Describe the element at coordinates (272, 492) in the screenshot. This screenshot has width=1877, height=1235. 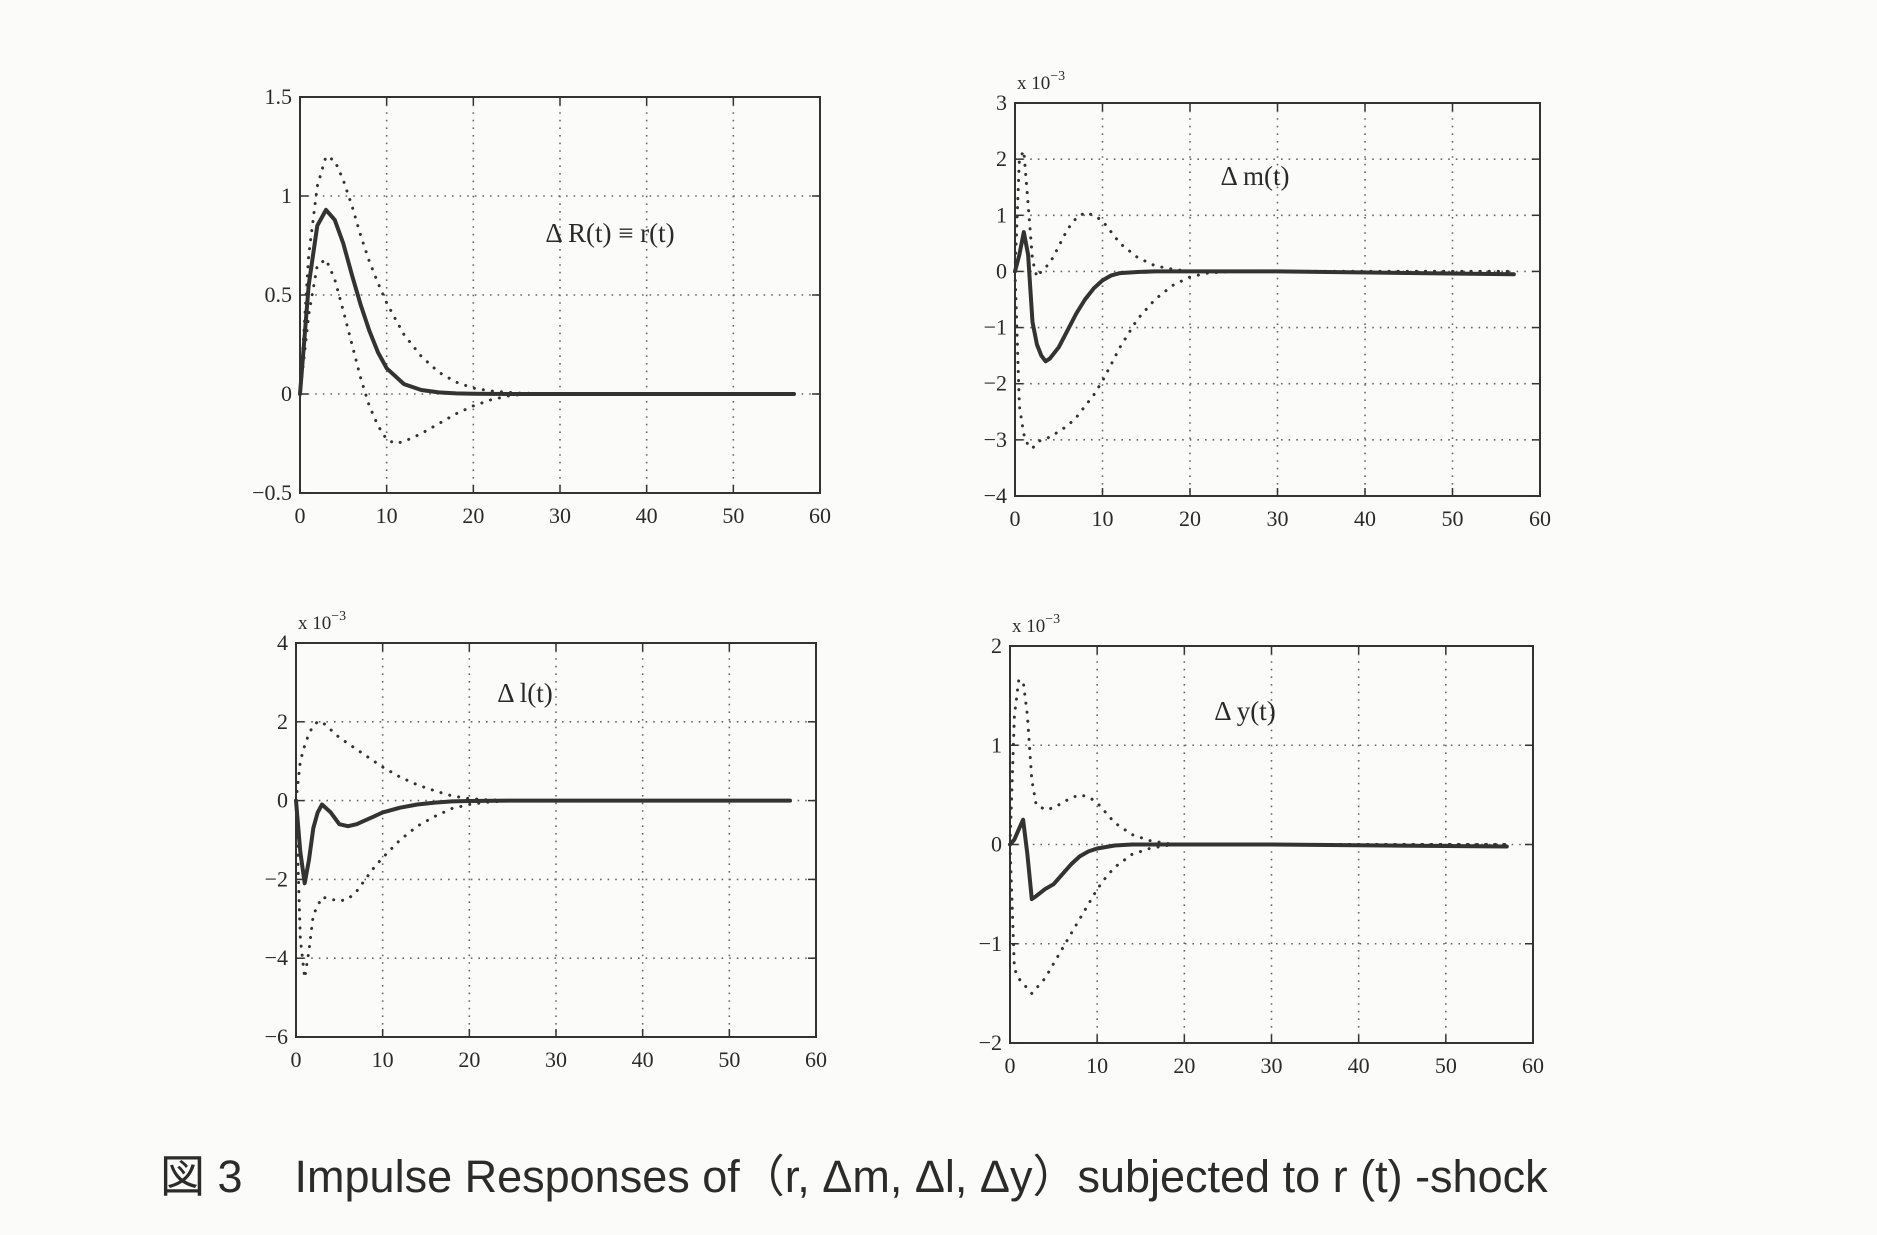
I see `y-tick-label: −0.5` at that location.